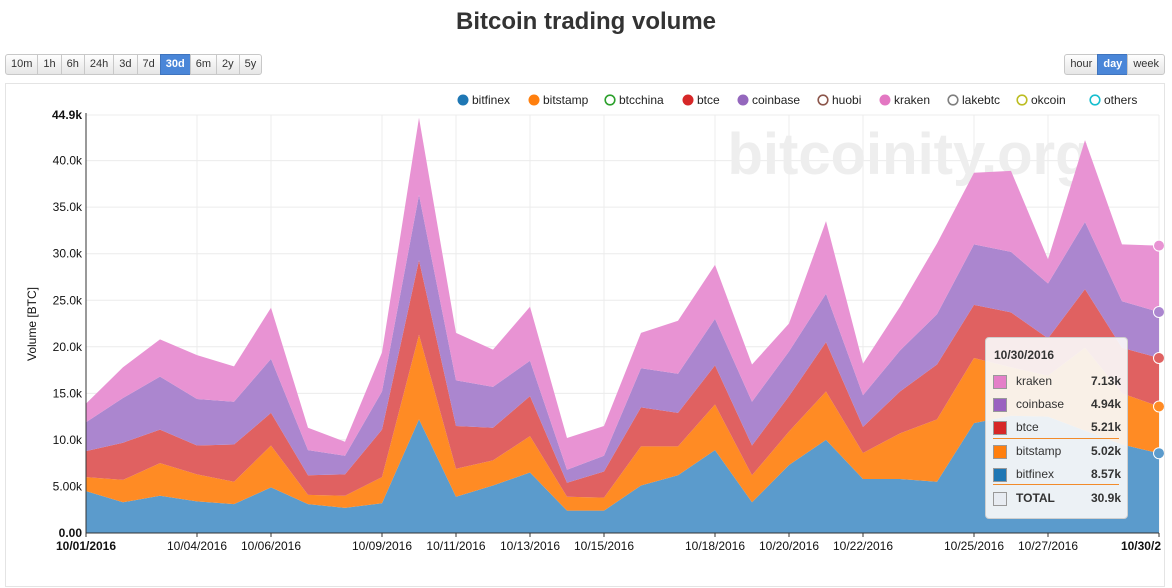 Image resolution: width=1172 pixels, height=588 pixels. Describe the element at coordinates (688, 100) in the screenshot. I see `legend-marker-btce` at that location.